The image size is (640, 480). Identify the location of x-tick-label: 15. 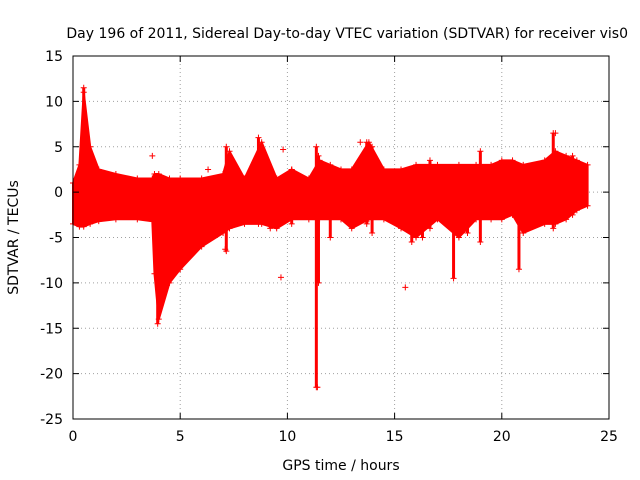
(395, 437).